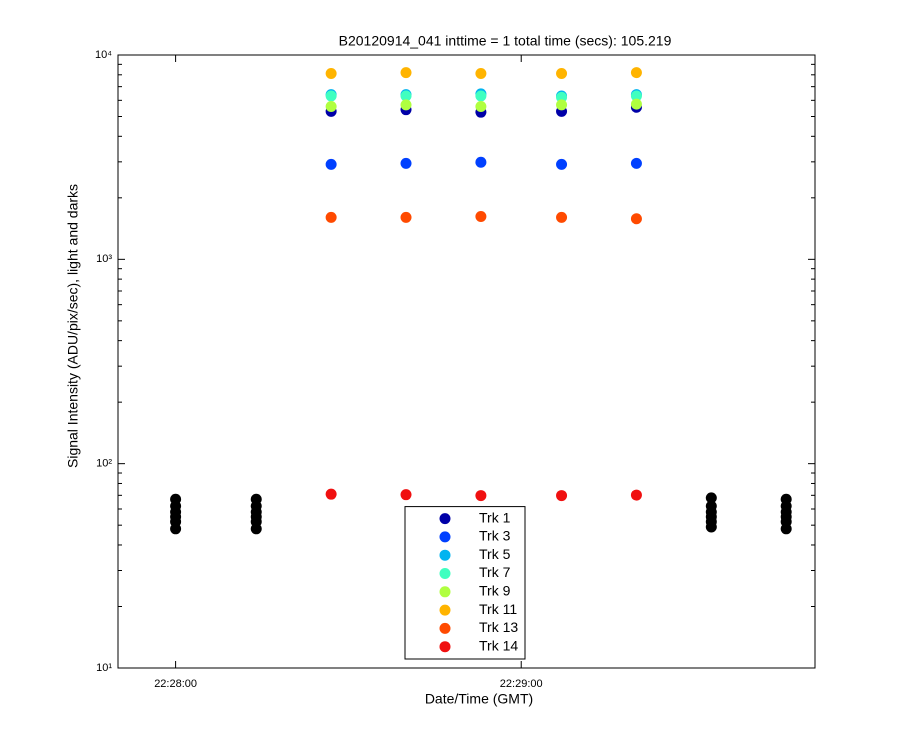 The image size is (900, 750). What do you see at coordinates (498, 609) in the screenshot?
I see `legend-label: Trk 11` at bounding box center [498, 609].